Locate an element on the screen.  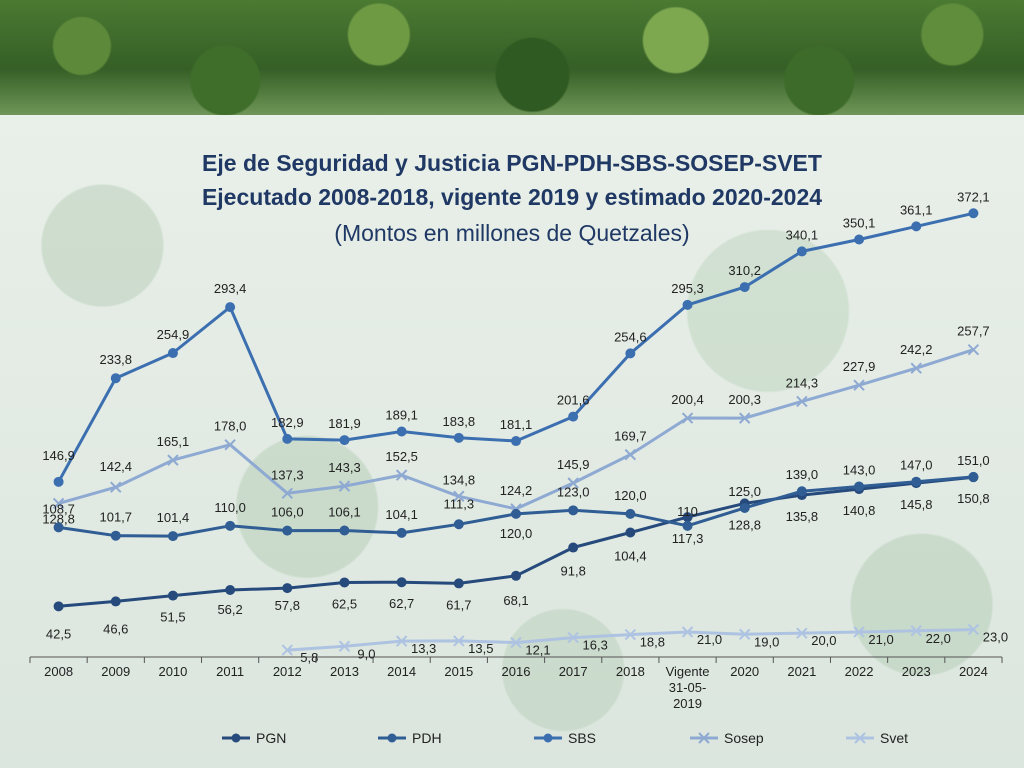
data-label-svet: 22,0 is located at coordinates (938, 638).